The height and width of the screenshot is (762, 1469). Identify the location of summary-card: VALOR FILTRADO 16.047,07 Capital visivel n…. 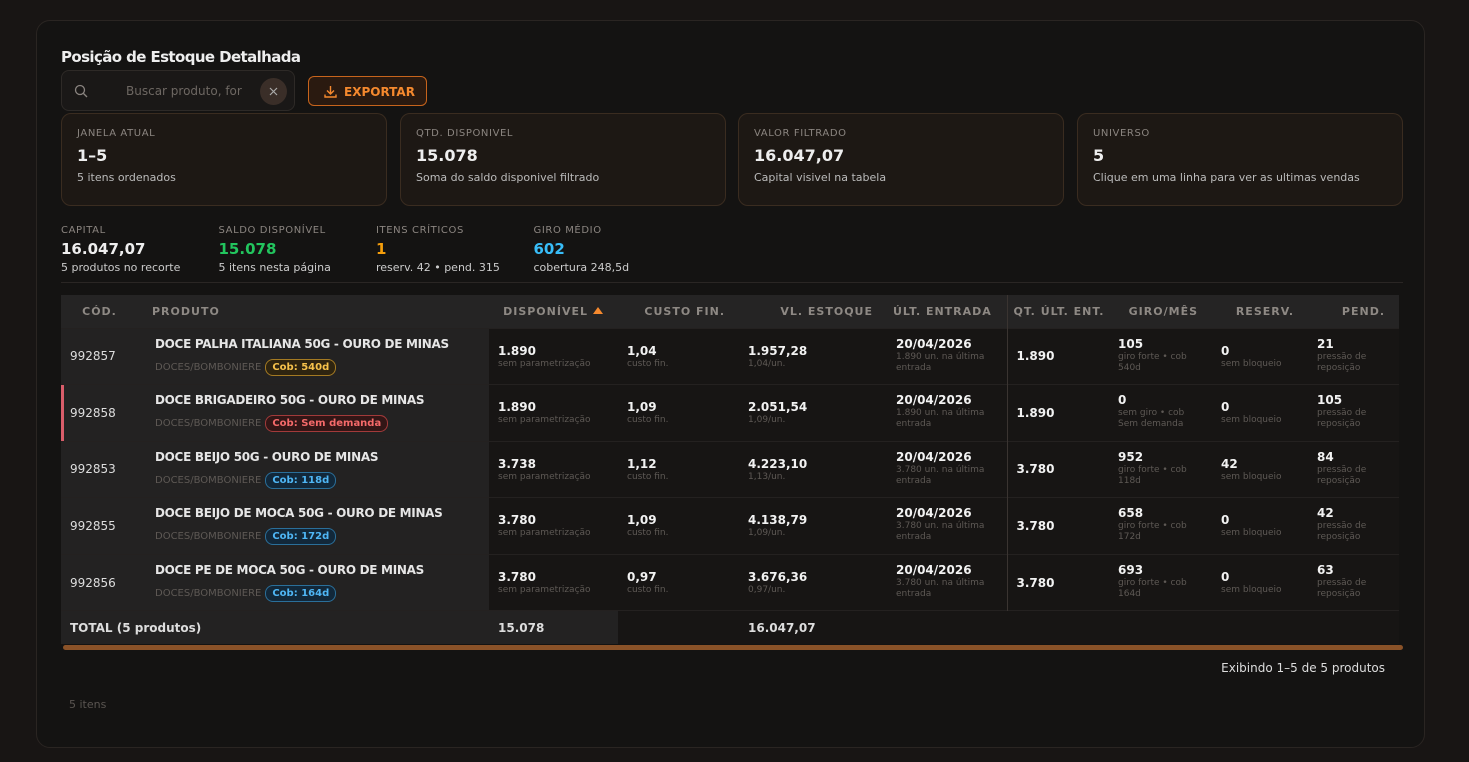
(901, 159).